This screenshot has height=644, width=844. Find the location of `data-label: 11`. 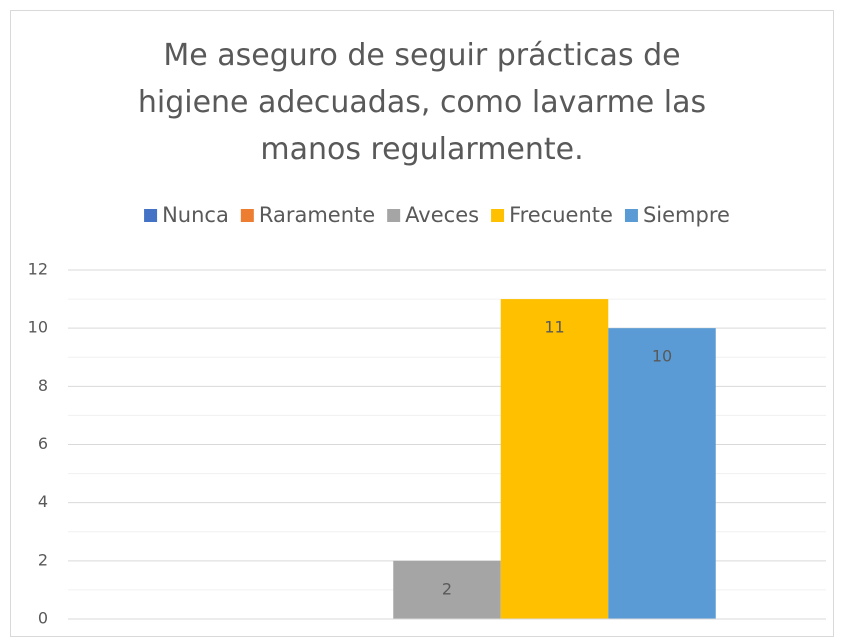

data-label: 11 is located at coordinates (554, 327).